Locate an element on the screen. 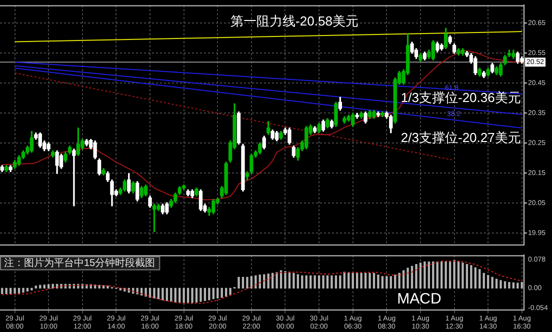 This screenshot has height=332, width=552. annotation: MACD is located at coordinates (419, 299).